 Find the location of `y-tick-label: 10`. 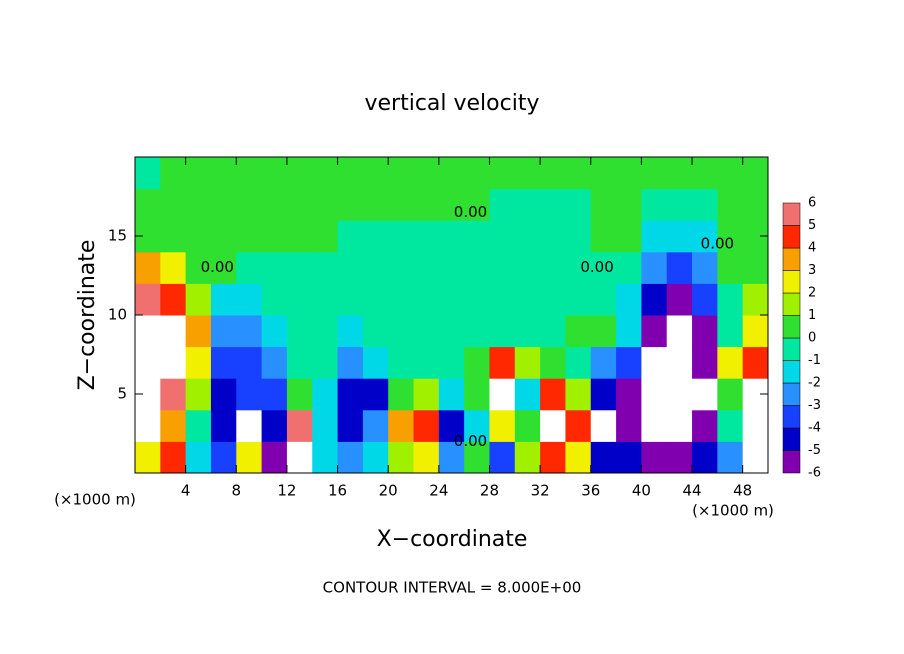

y-tick-label: 10 is located at coordinates (117, 315).